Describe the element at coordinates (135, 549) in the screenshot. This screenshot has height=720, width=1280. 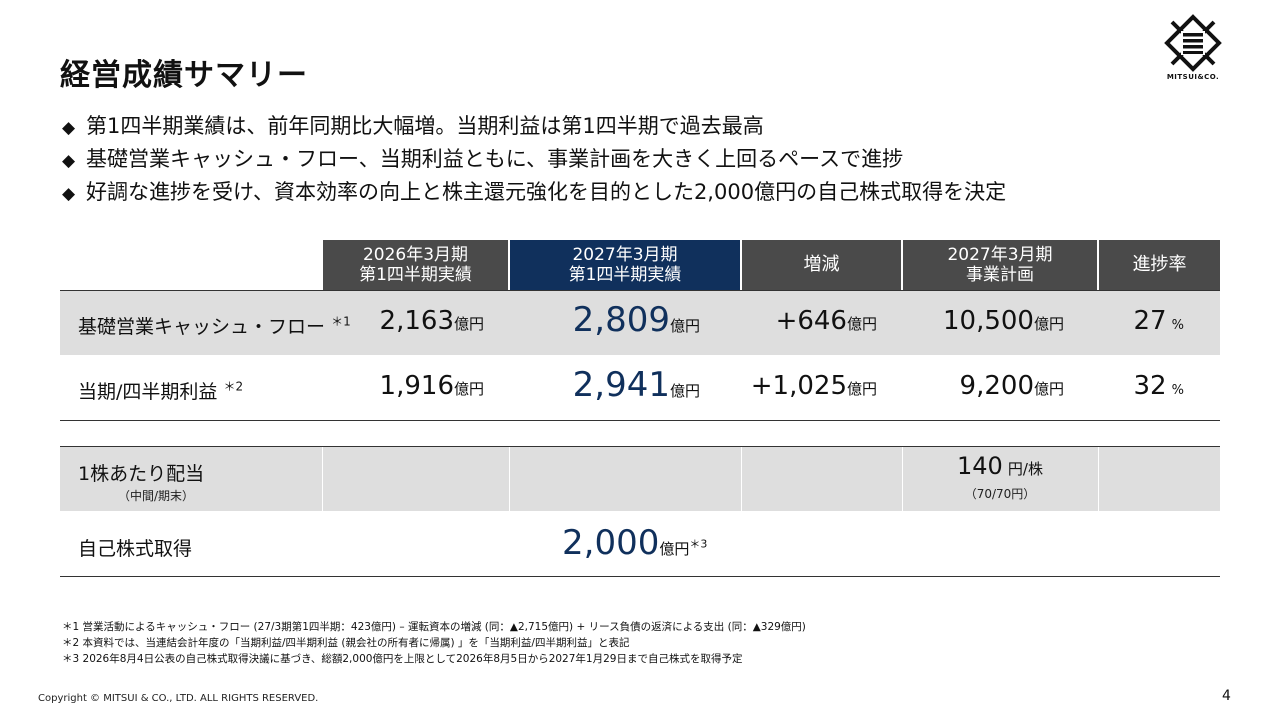
I see `row-label-buyback: 自己株式取得` at that location.